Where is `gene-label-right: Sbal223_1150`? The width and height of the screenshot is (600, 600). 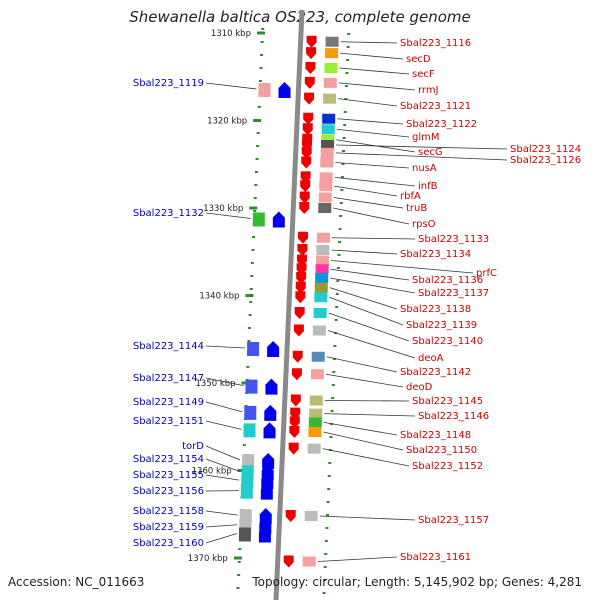
gene-label-right: Sbal223_1150 is located at coordinates (441, 450).